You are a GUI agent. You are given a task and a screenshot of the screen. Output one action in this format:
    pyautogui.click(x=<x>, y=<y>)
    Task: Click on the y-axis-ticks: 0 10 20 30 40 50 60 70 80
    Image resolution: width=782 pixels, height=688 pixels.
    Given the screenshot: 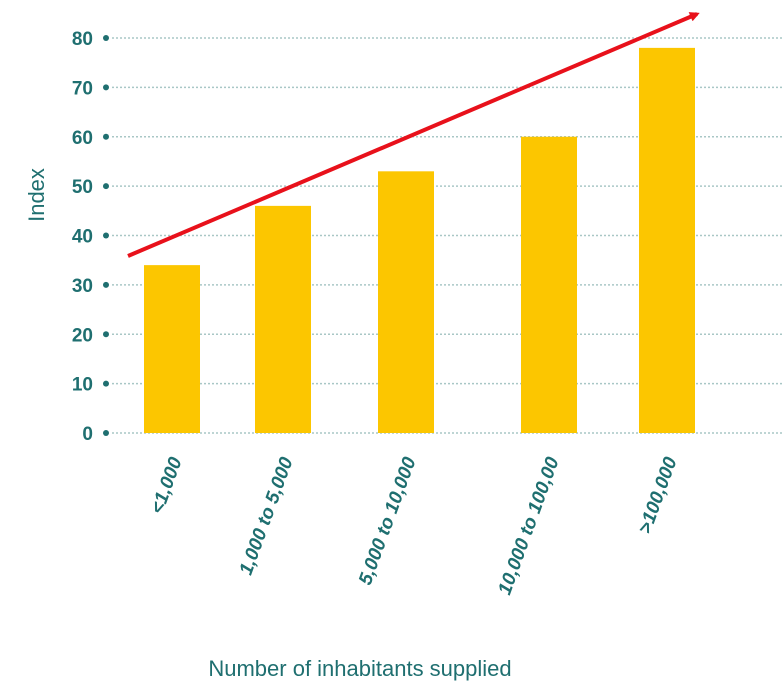 What is the action you would take?
    pyautogui.click(x=90, y=237)
    